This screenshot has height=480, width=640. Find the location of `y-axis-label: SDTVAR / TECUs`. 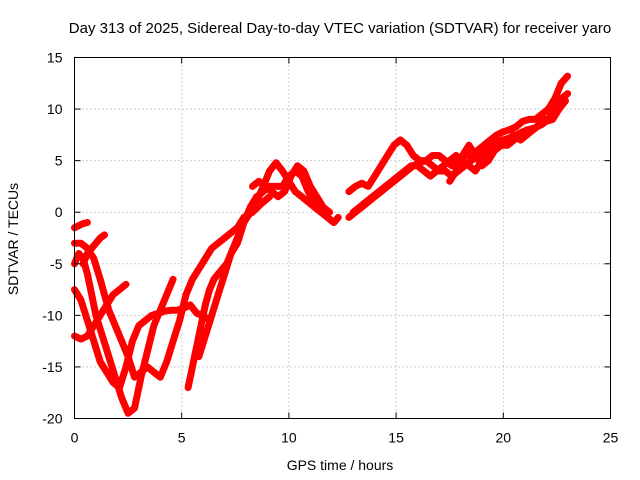

y-axis-label: SDTVAR / TECUs is located at coordinates (13, 239).